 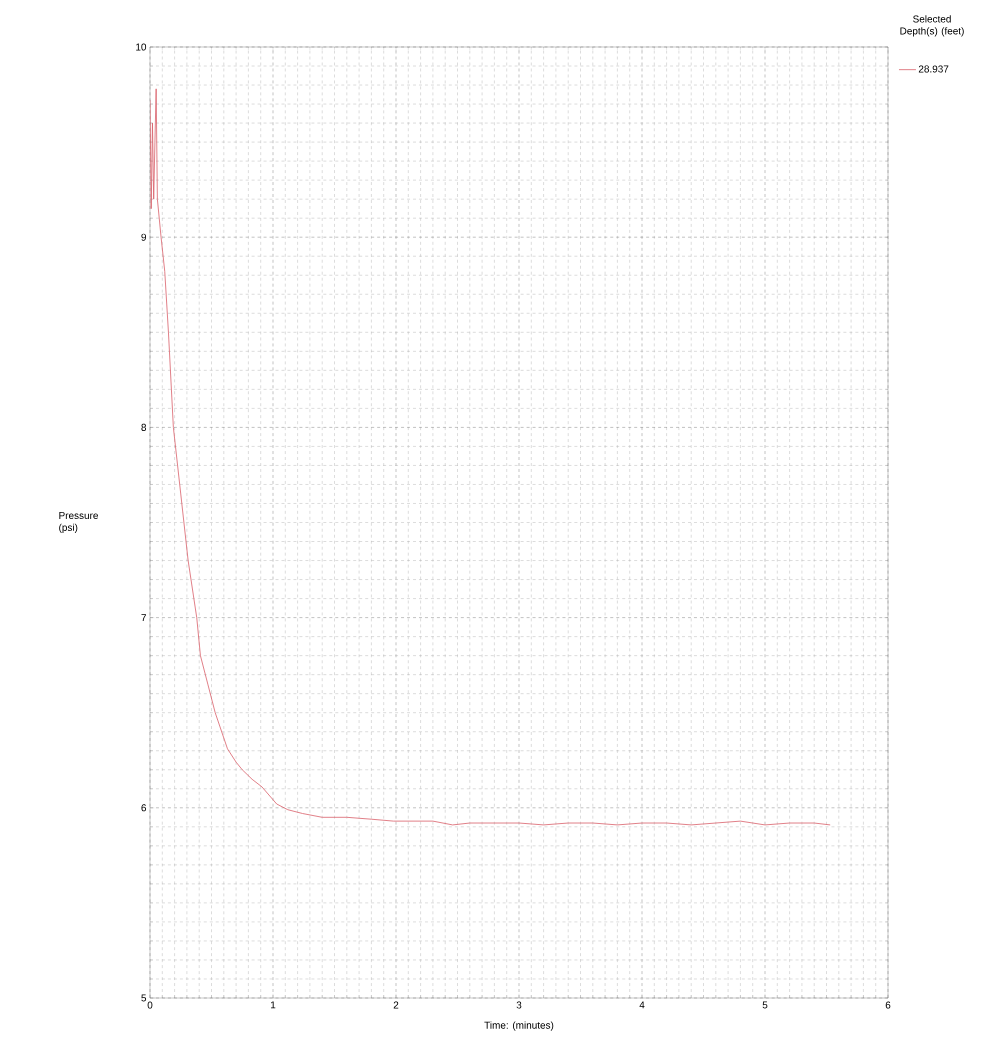 What do you see at coordinates (144, 808) in the screenshot?
I see `y-tick-label: 6` at bounding box center [144, 808].